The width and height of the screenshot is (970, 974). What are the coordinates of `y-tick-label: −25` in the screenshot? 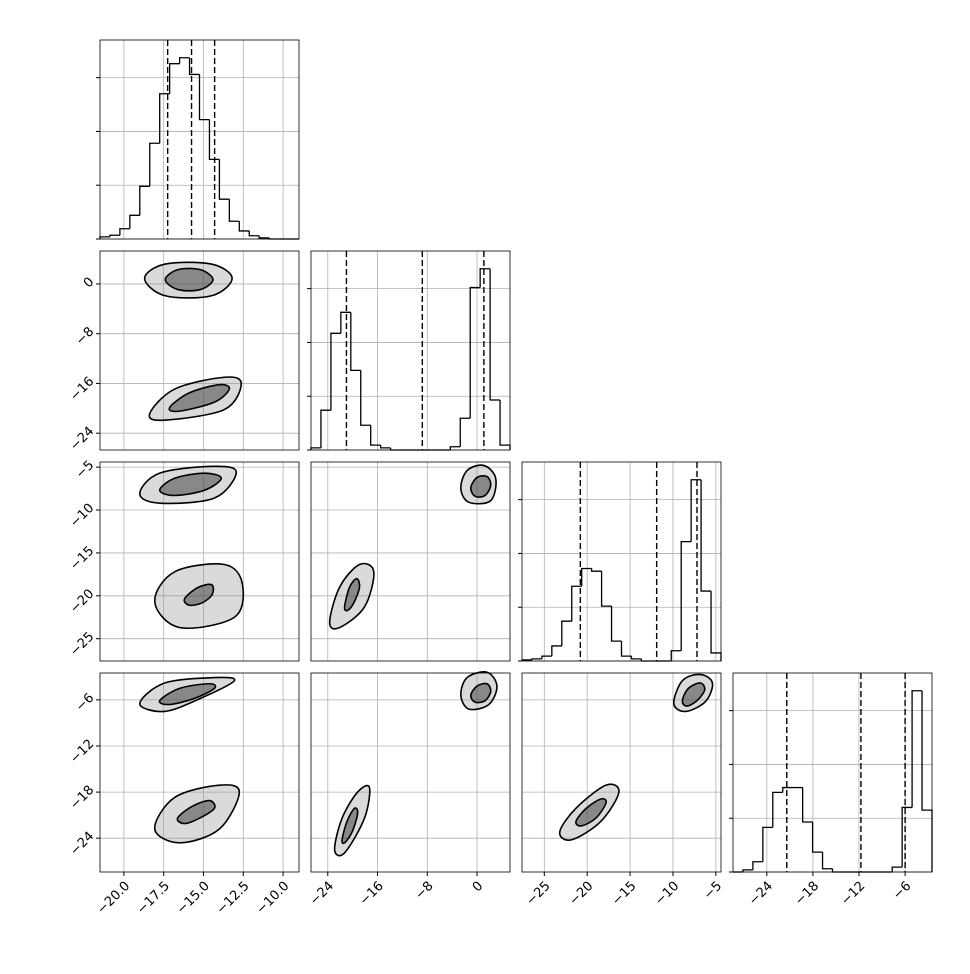 It's located at (82, 644).